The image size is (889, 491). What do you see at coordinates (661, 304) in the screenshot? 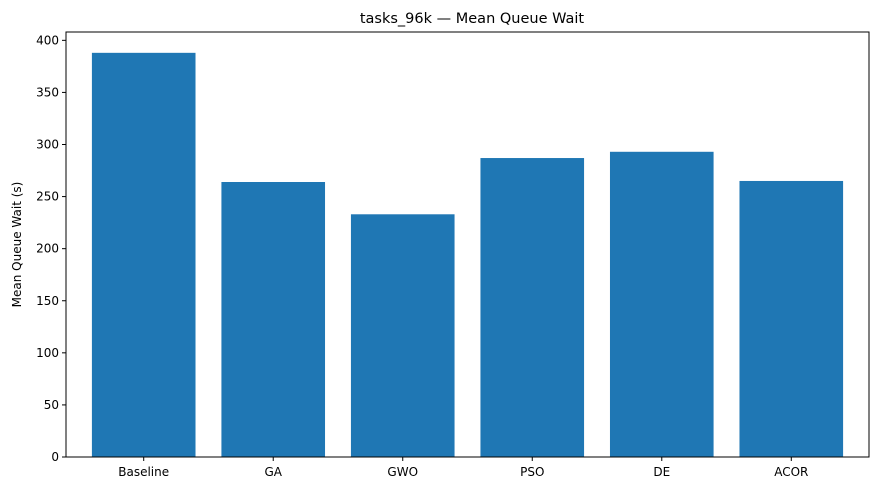
I see `bar-de` at bounding box center [661, 304].